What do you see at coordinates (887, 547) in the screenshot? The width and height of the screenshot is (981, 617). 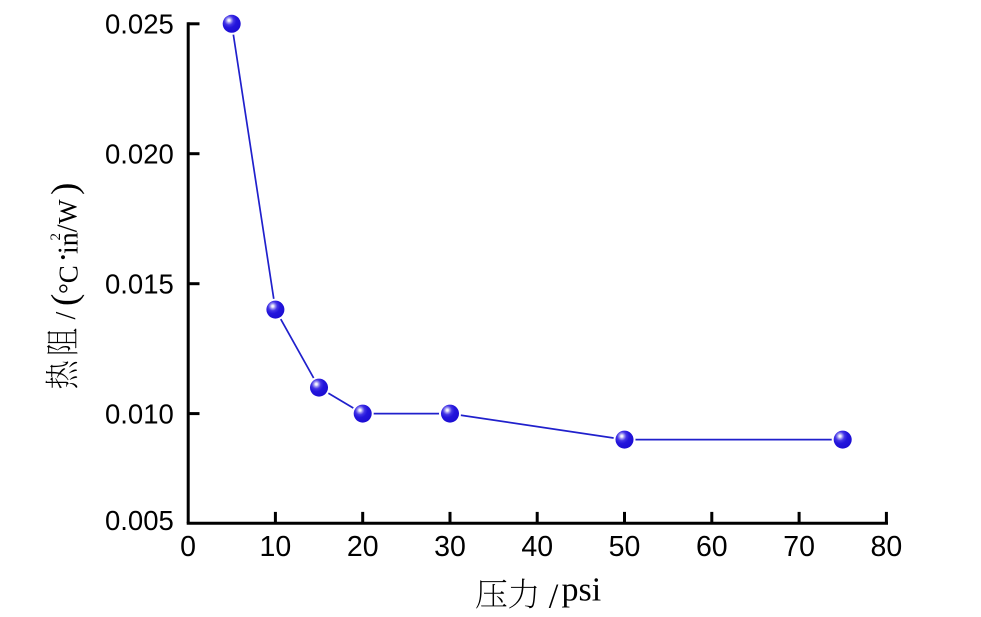 I see `svg-text: 80` at bounding box center [887, 547].